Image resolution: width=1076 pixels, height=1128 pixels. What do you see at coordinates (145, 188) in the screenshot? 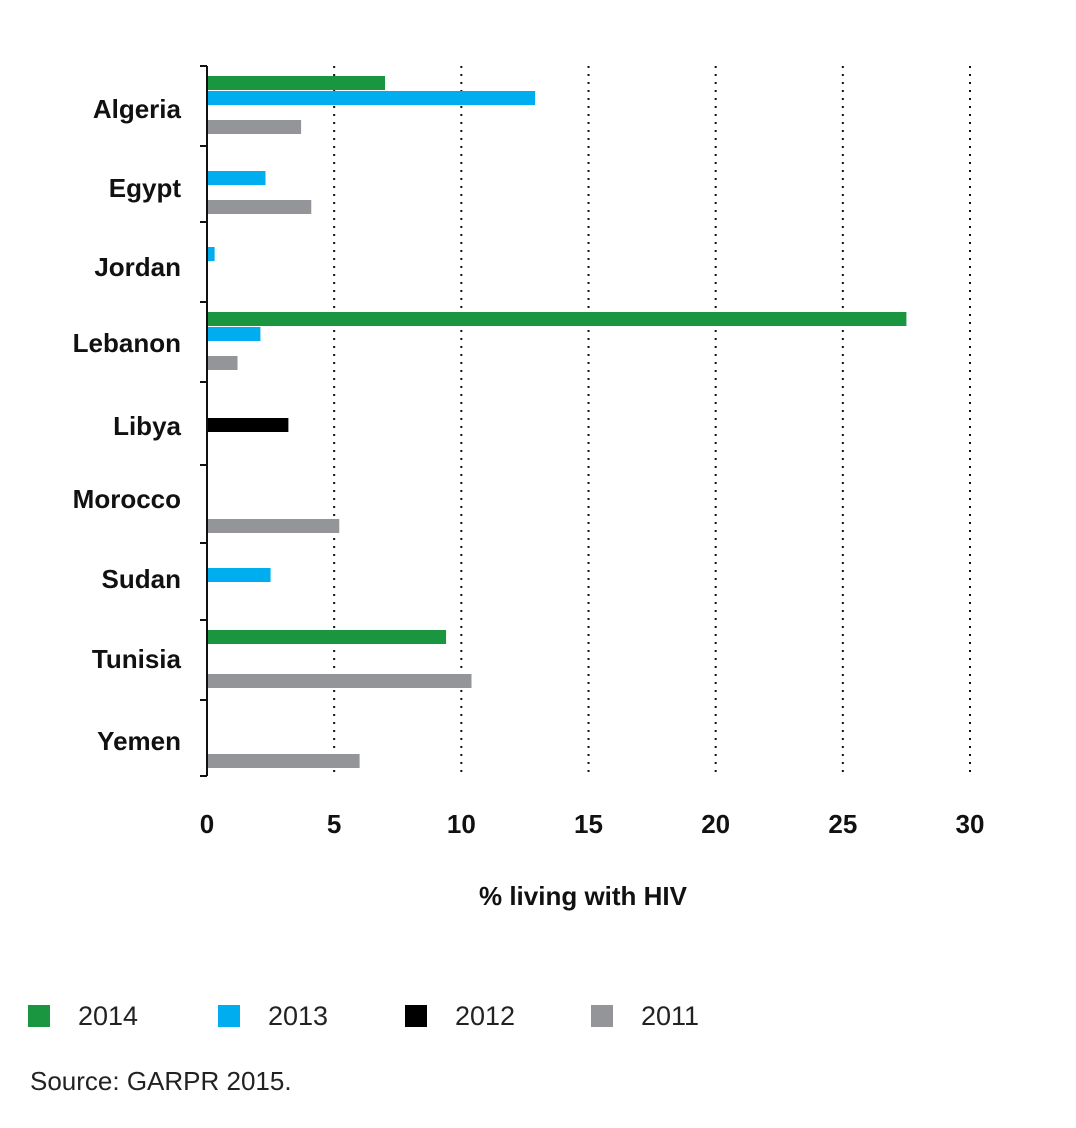
I see `category-label-egypt: Egypt` at bounding box center [145, 188].